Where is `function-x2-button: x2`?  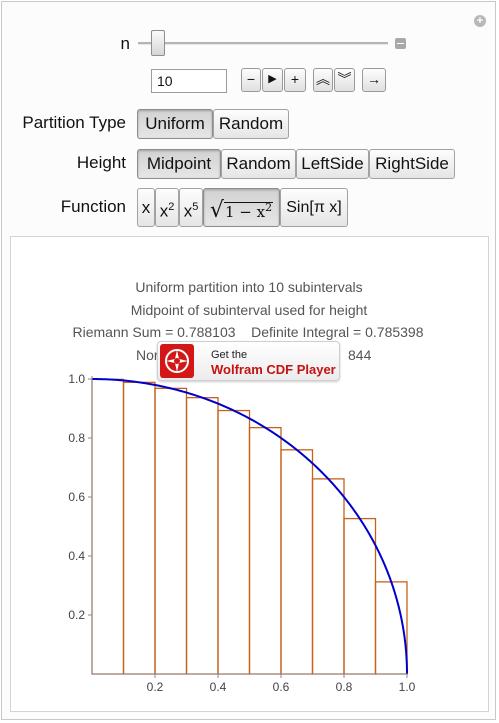 function-x2-button: x2 is located at coordinates (167, 207).